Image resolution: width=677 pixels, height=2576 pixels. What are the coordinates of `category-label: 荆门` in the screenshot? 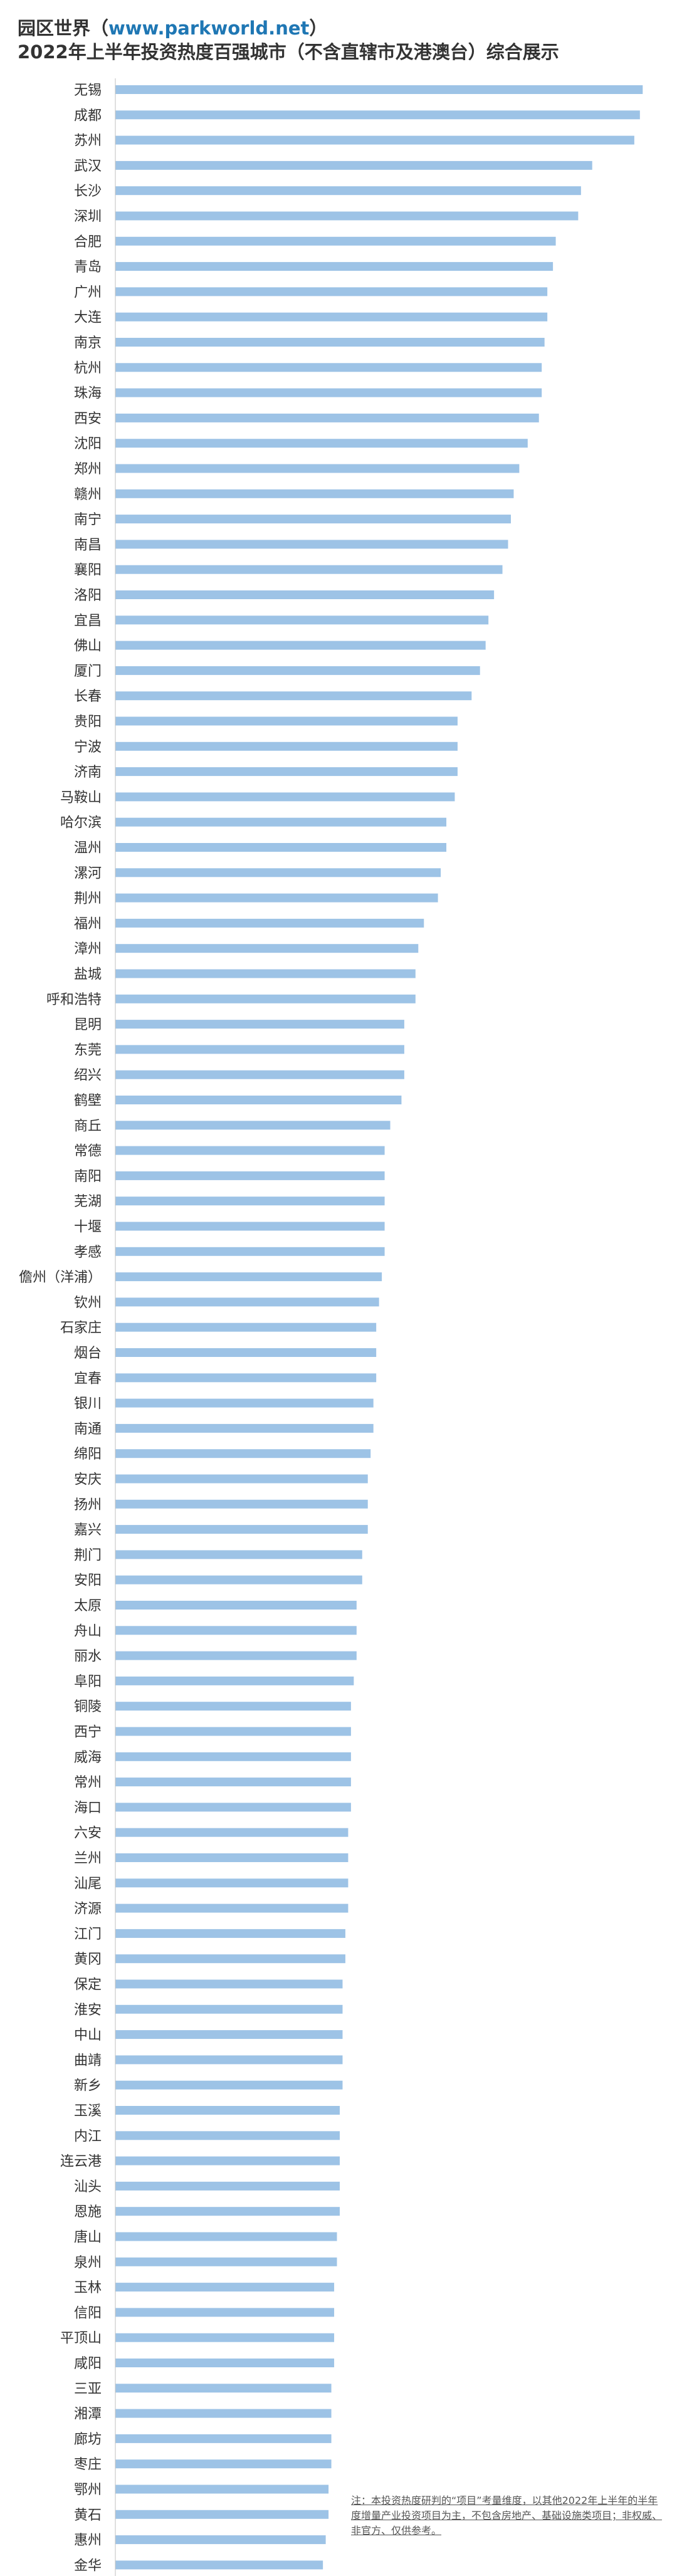 It's located at (88, 1555).